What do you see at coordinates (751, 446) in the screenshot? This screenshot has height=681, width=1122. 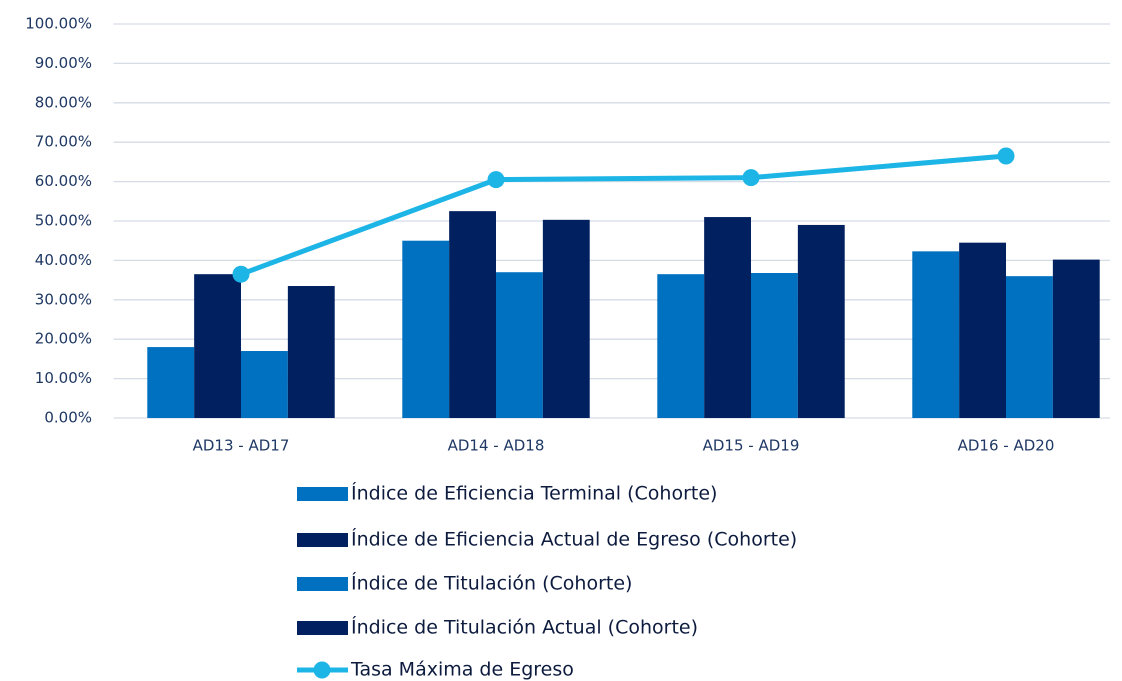 I see `x-tick-label: AD15 - AD19` at bounding box center [751, 446].